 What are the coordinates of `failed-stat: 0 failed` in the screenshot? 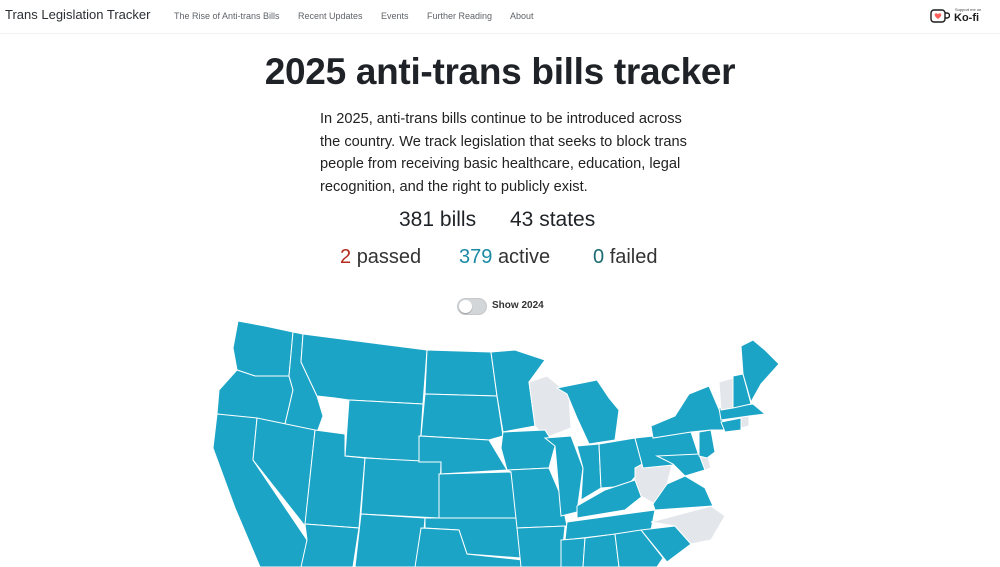 It's located at (625, 257).